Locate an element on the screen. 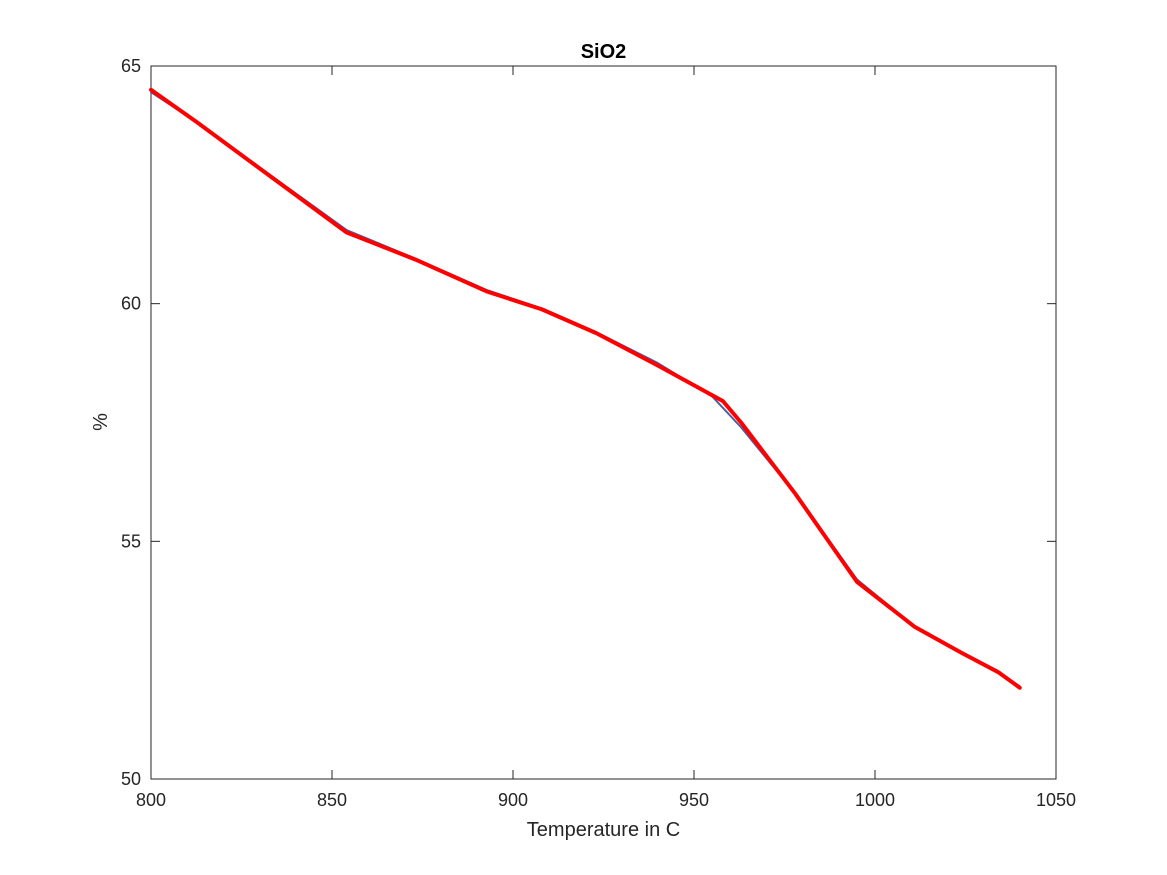 The height and width of the screenshot is (875, 1167). x-tick-label: 950 is located at coordinates (694, 800).